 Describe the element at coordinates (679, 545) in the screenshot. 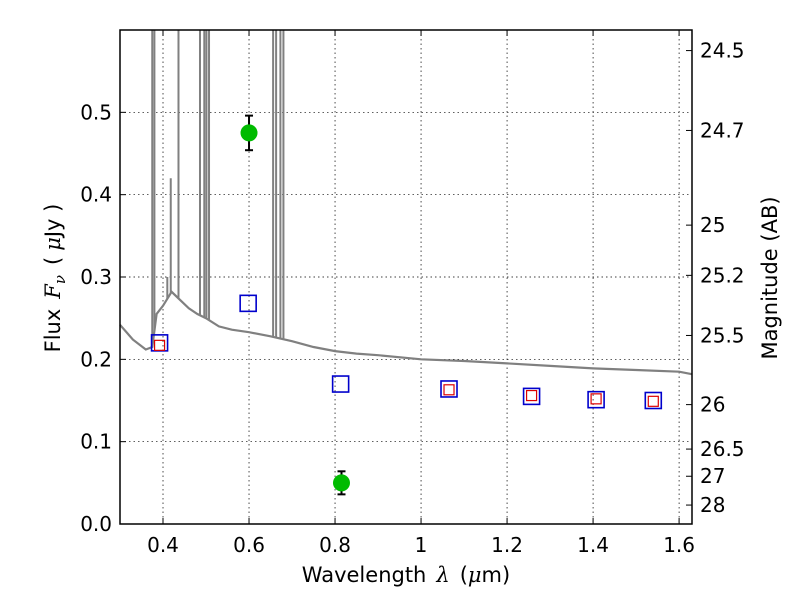

I see `x-tick-label: 1.6` at that location.